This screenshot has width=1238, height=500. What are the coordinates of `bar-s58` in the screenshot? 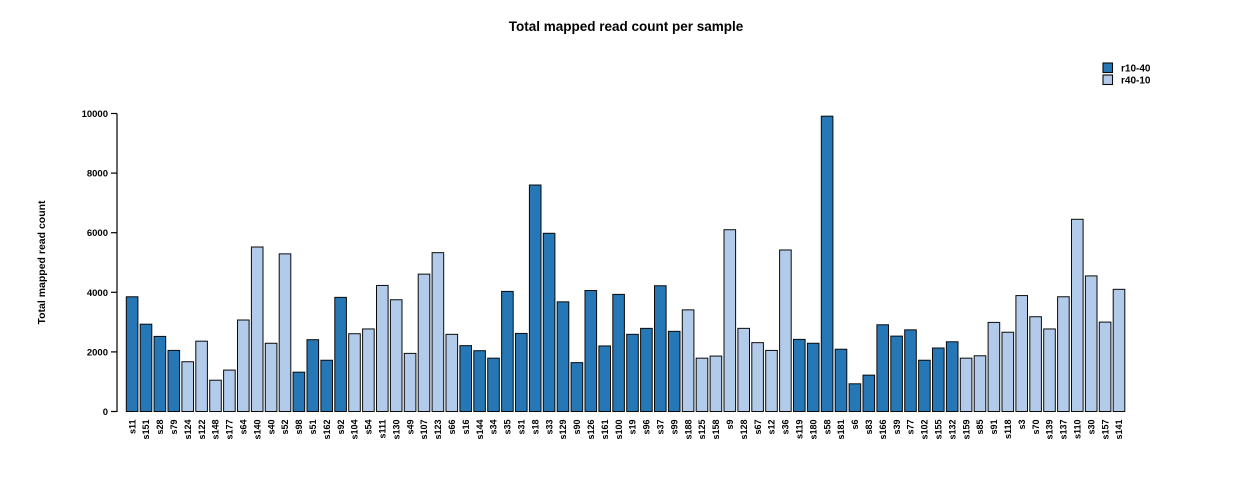 It's located at (827, 263).